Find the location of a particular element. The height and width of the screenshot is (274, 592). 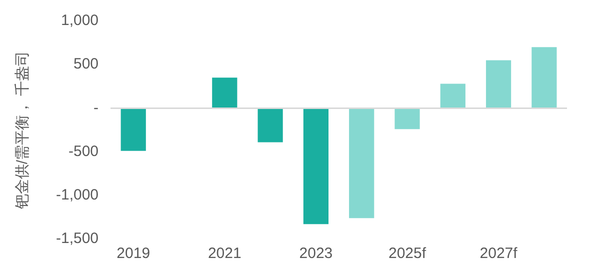

x-tick-label: 2023 is located at coordinates (316, 253).